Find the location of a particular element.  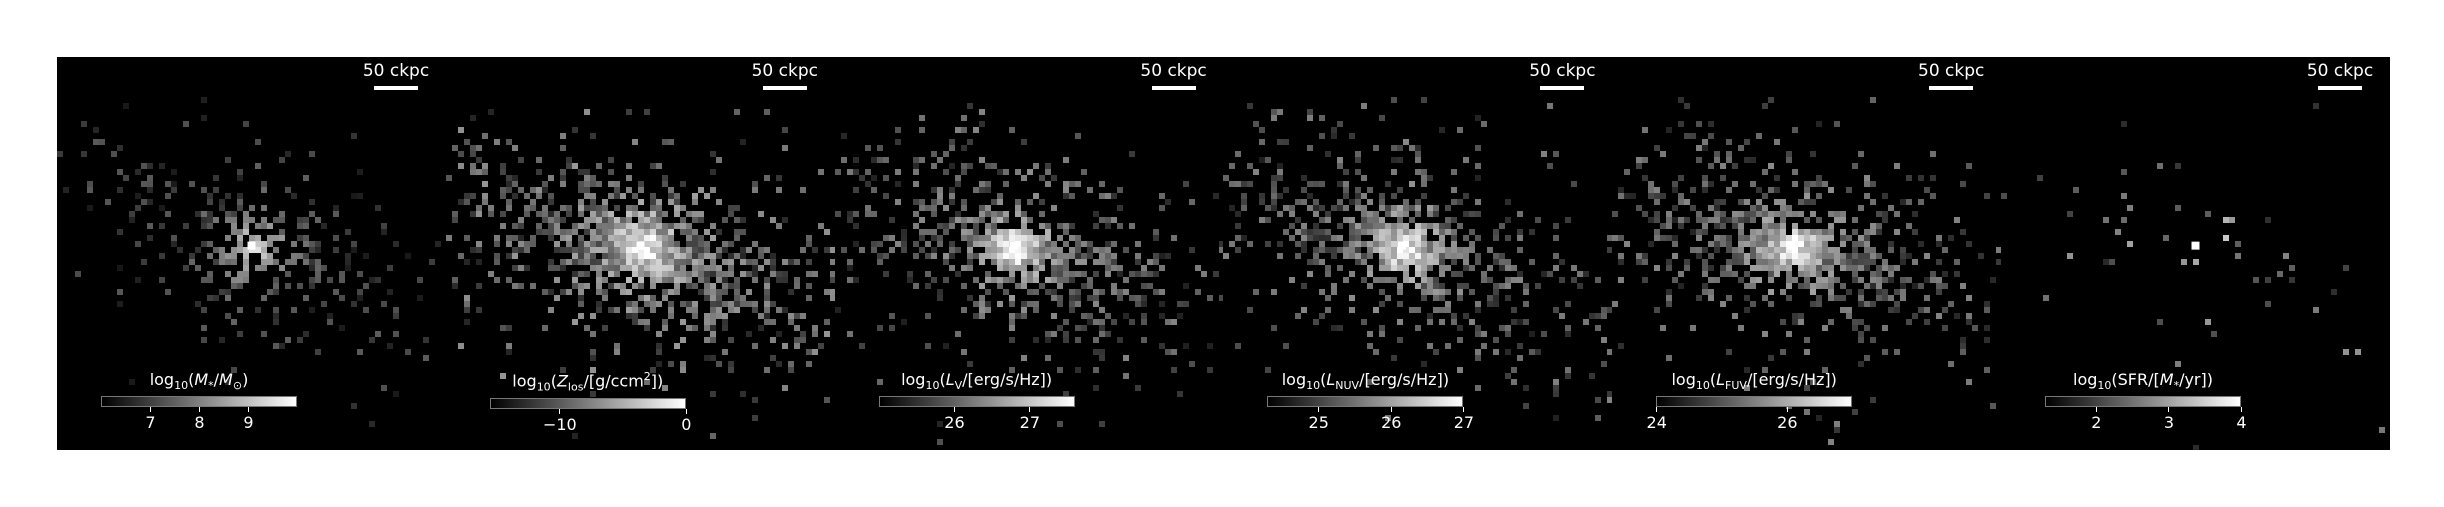

colorbar: log10(LFUV/[erg/s/Hz]) 24 26 is located at coordinates (1750, 401).